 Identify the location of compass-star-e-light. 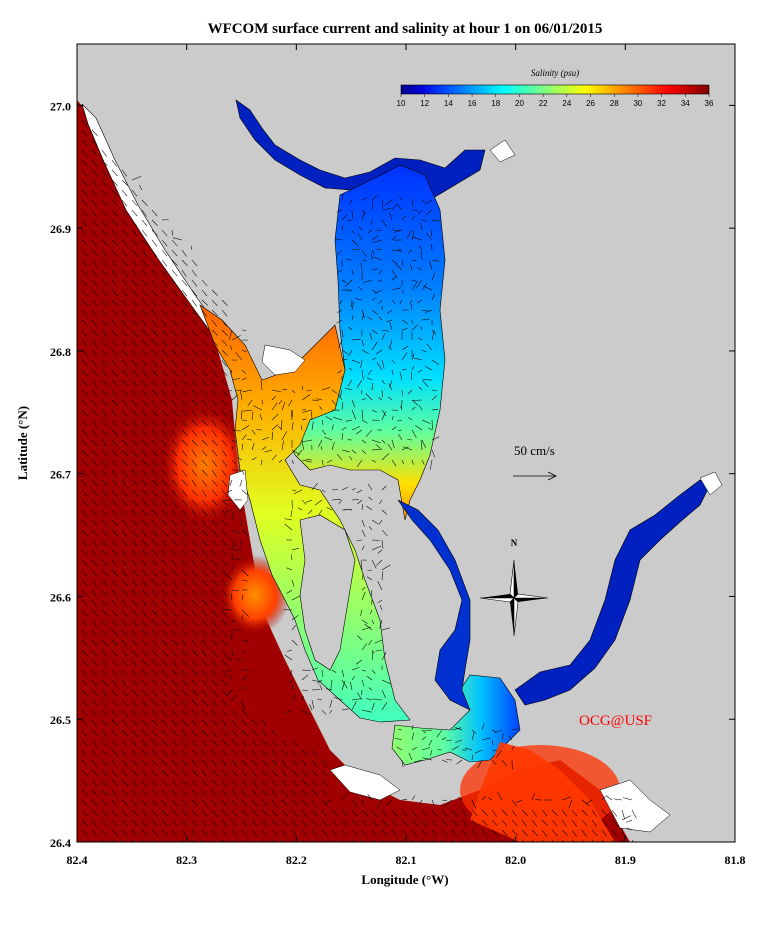
(531, 596).